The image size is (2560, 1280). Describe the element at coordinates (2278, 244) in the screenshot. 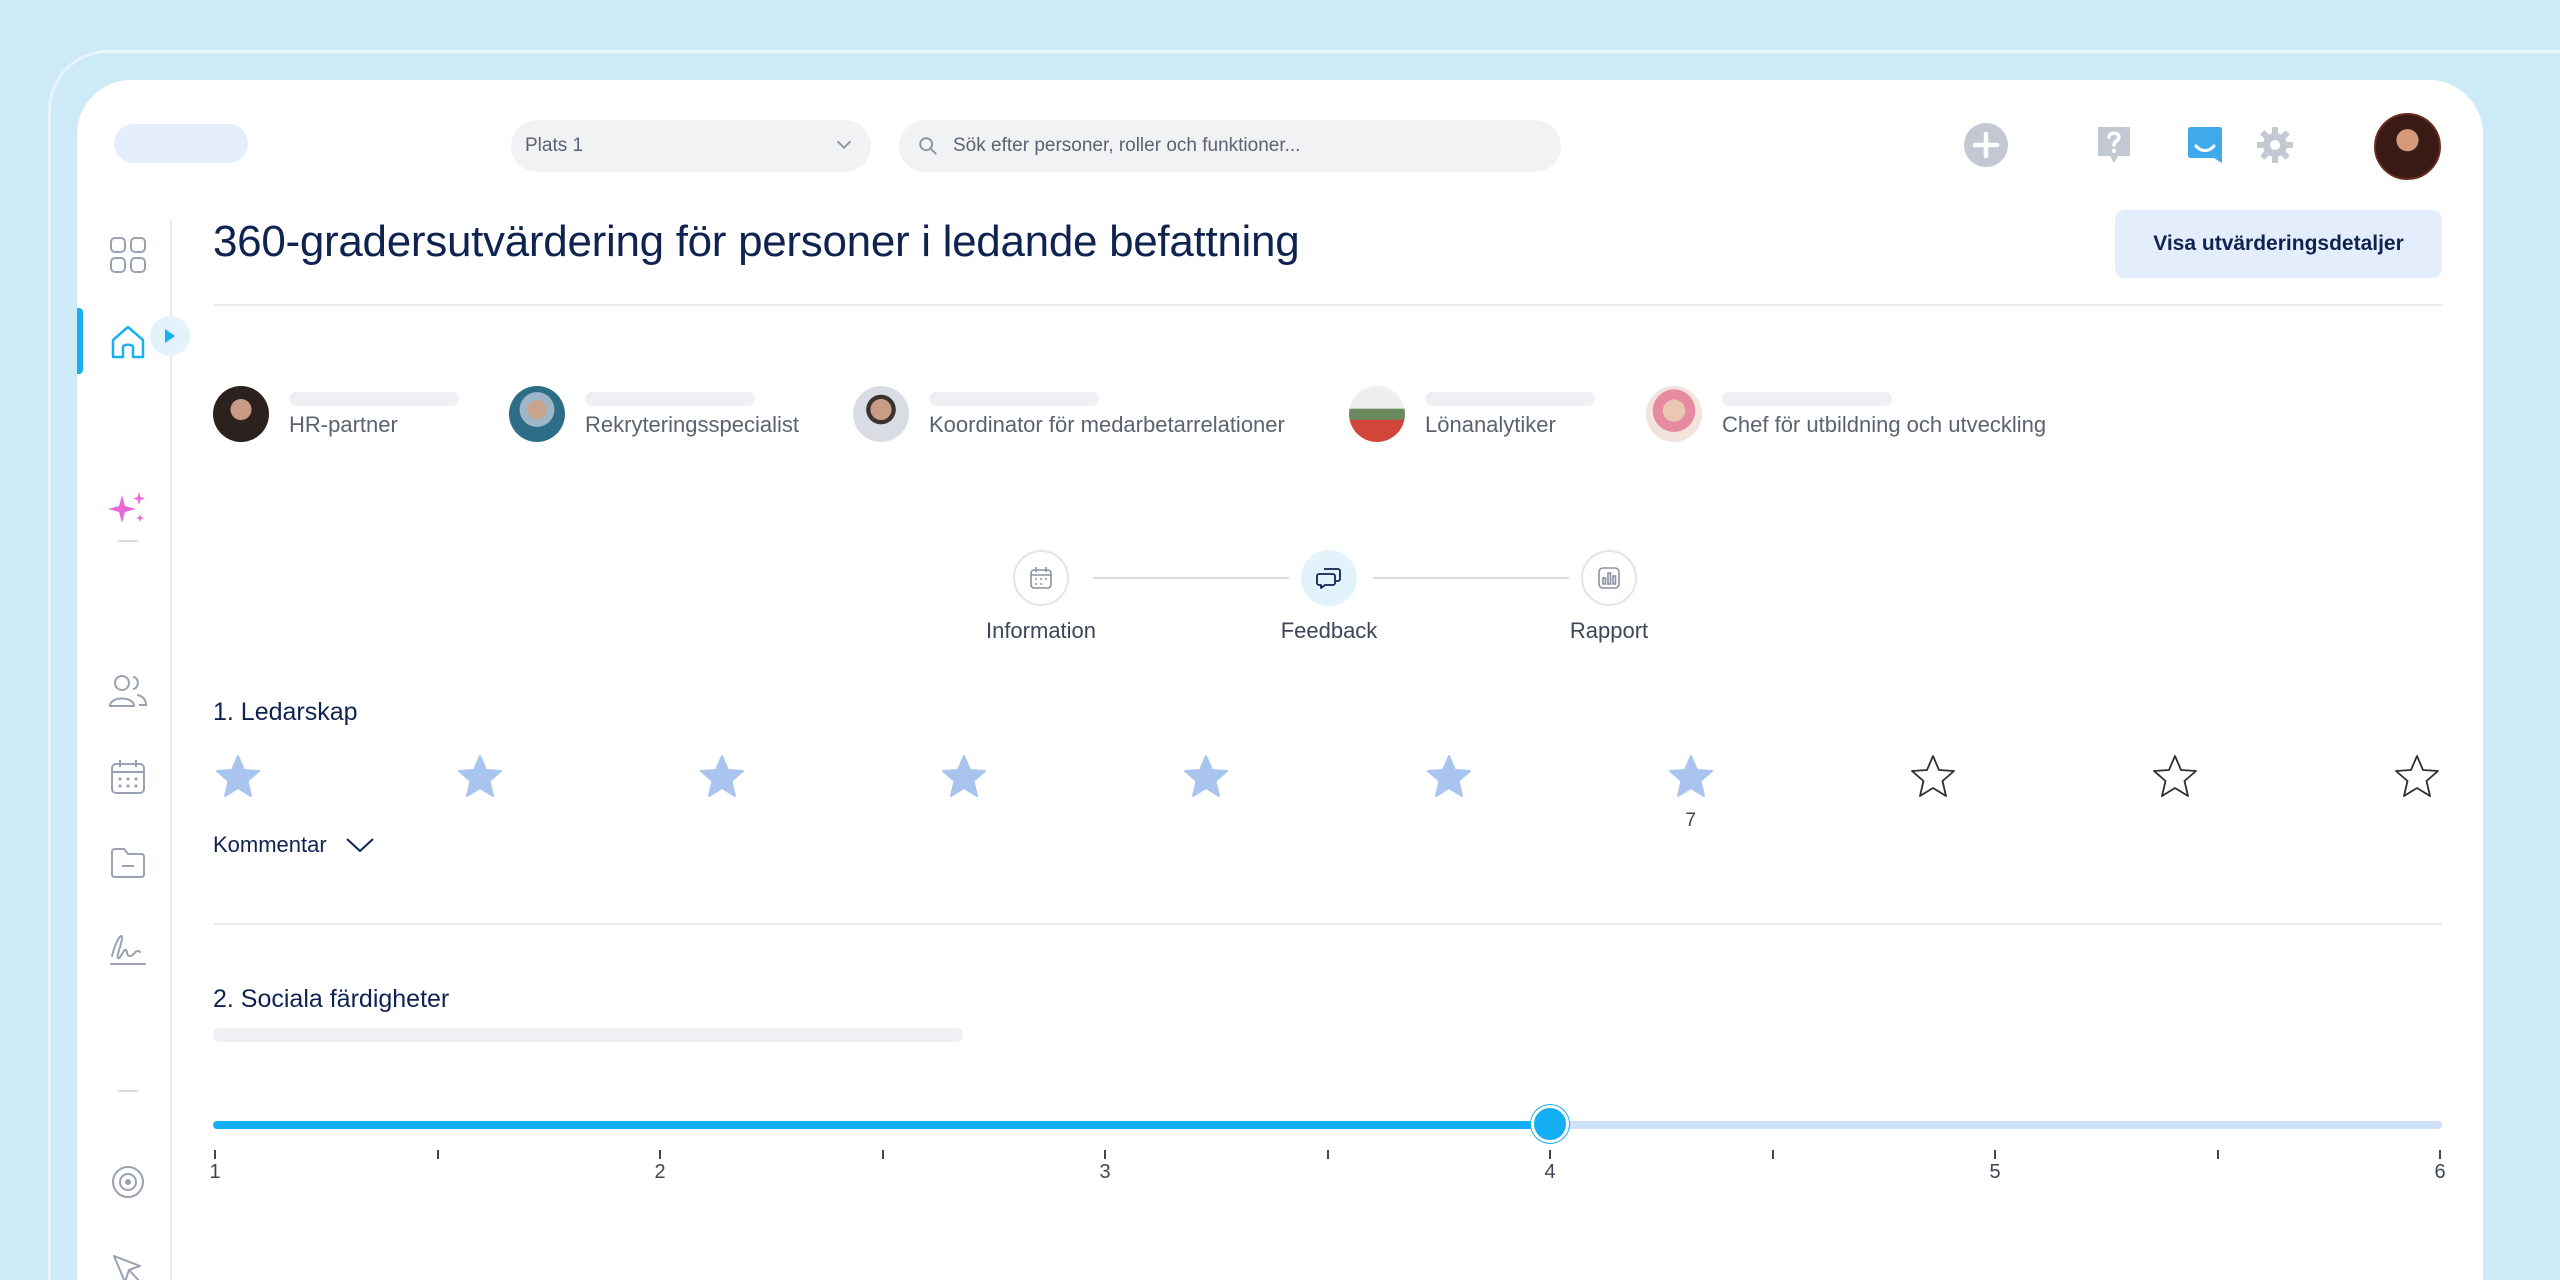

I see `evaluation-details-button: Visa utvärderingsdetaljer` at that location.